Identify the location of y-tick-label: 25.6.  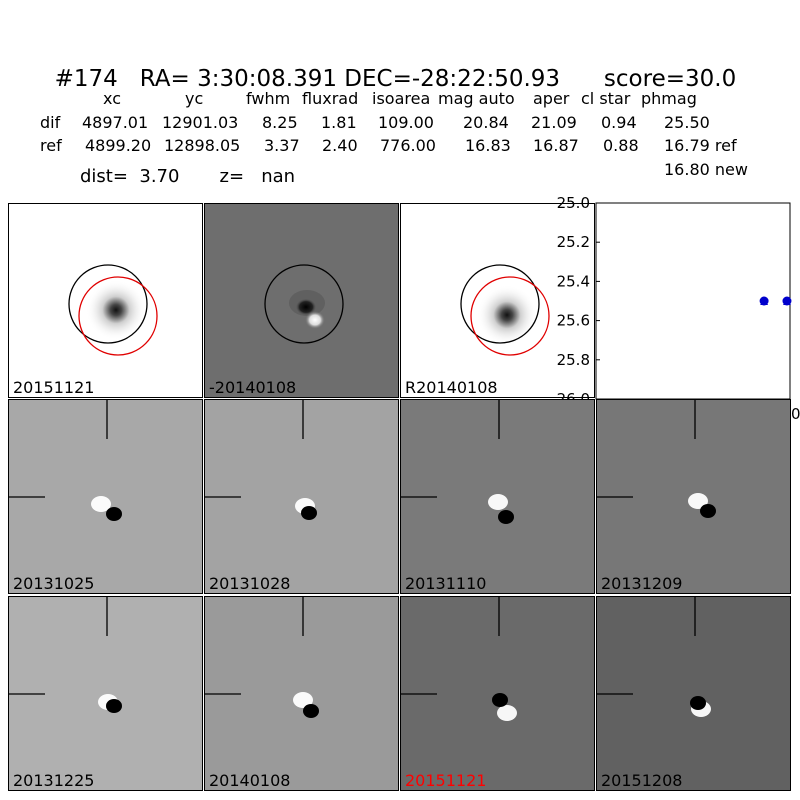
(573, 321).